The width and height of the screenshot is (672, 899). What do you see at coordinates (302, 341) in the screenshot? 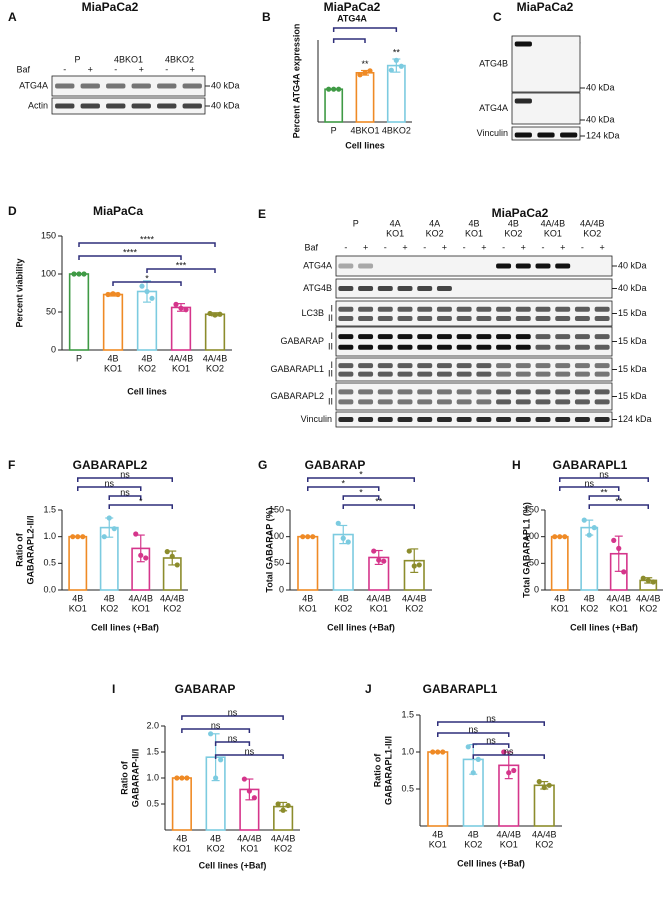
I see `row-label: GABARAP` at bounding box center [302, 341].